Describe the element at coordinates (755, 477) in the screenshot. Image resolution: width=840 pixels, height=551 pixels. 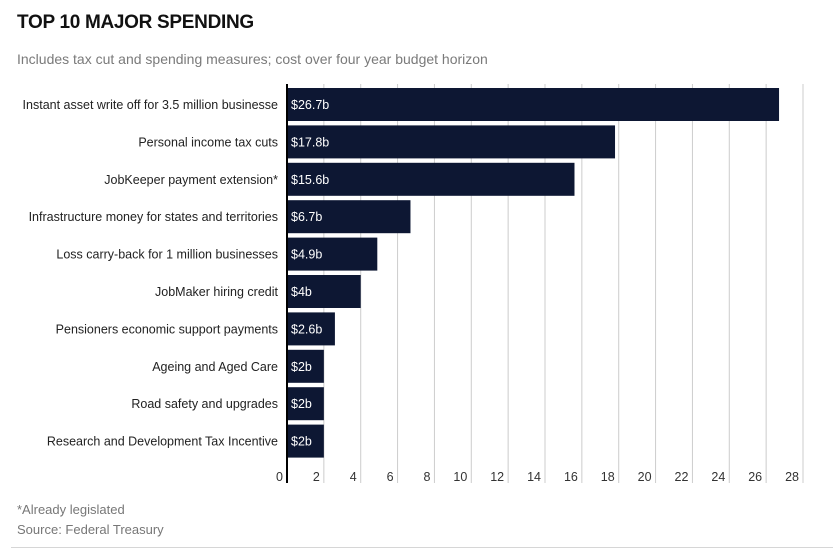
I see `x-tick-label: 26` at that location.